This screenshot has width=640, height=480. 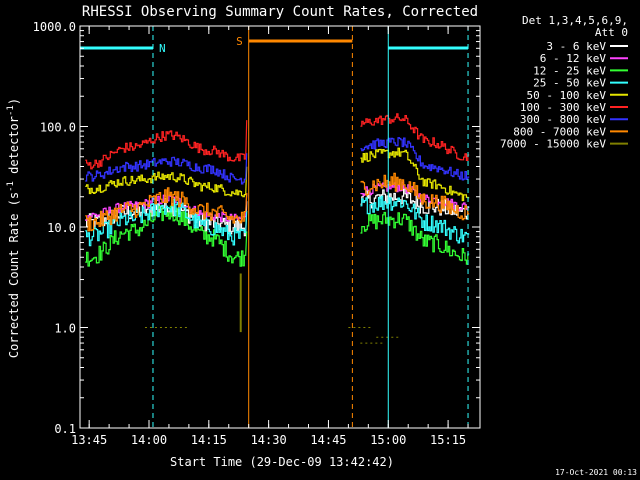 What do you see at coordinates (559, 131) in the screenshot?
I see `legend-item-label: 800 - 7000 keV` at bounding box center [559, 131].